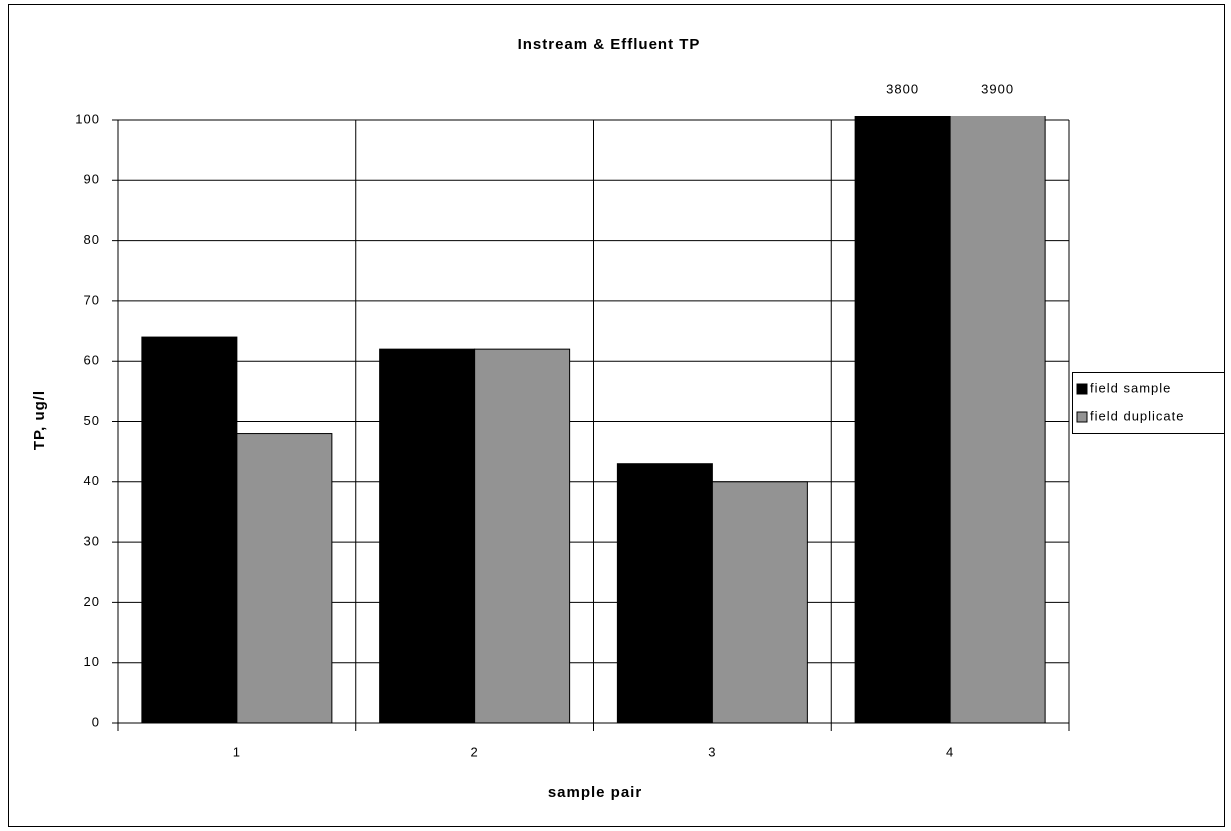 The width and height of the screenshot is (1231, 831). Describe the element at coordinates (92, 360) in the screenshot. I see `y-tick-label: 60` at that location.